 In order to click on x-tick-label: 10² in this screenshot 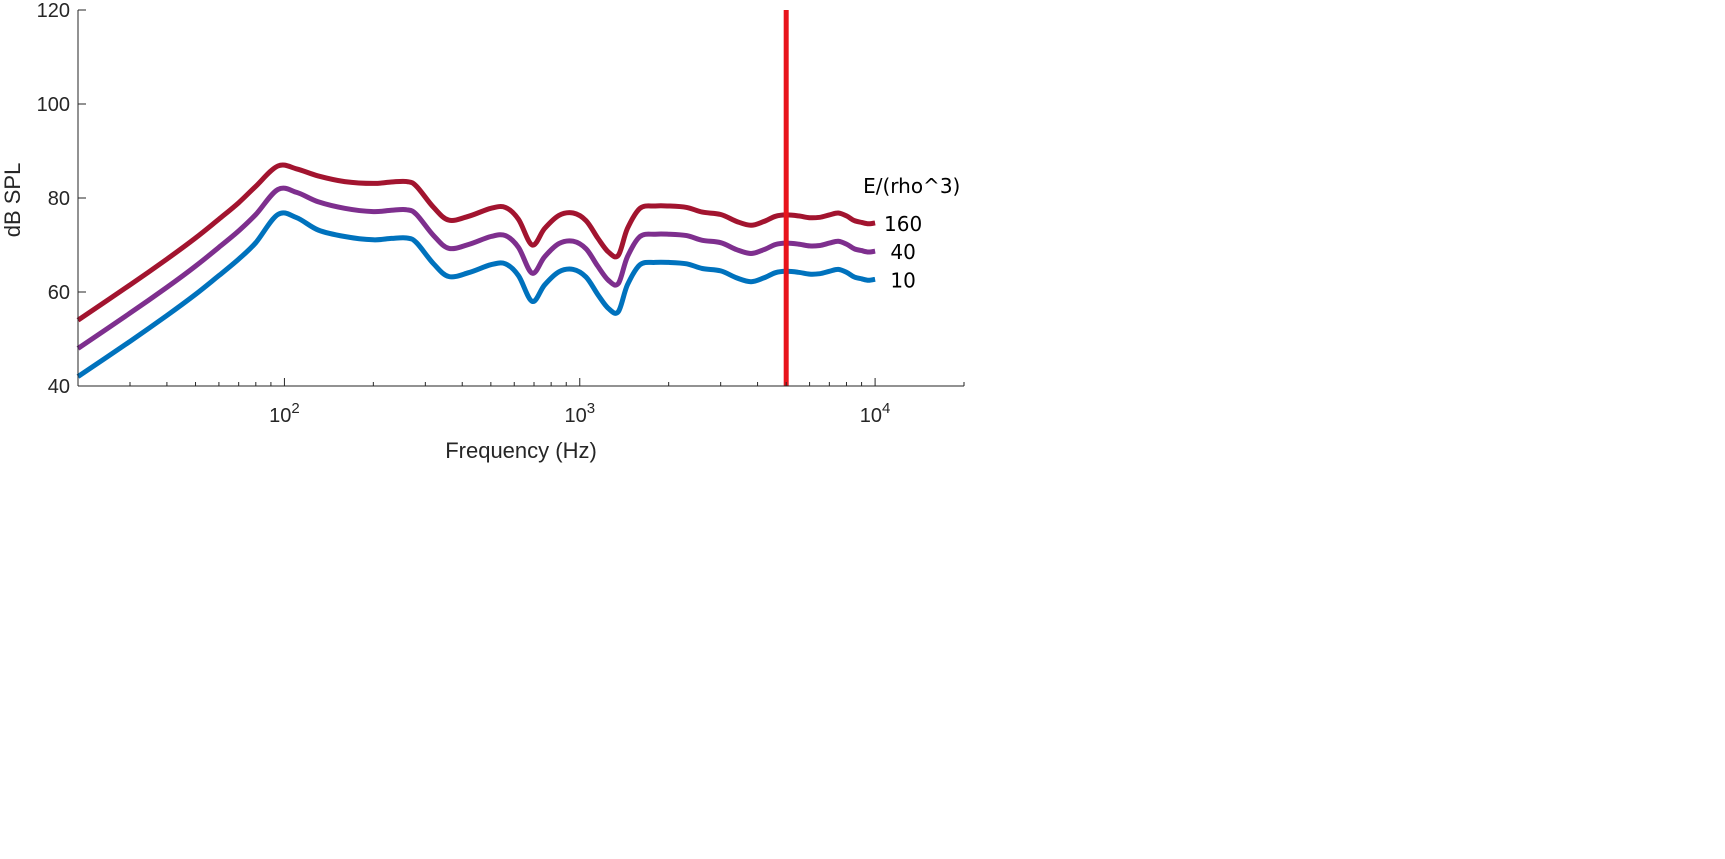, I will do `click(284, 413)`.